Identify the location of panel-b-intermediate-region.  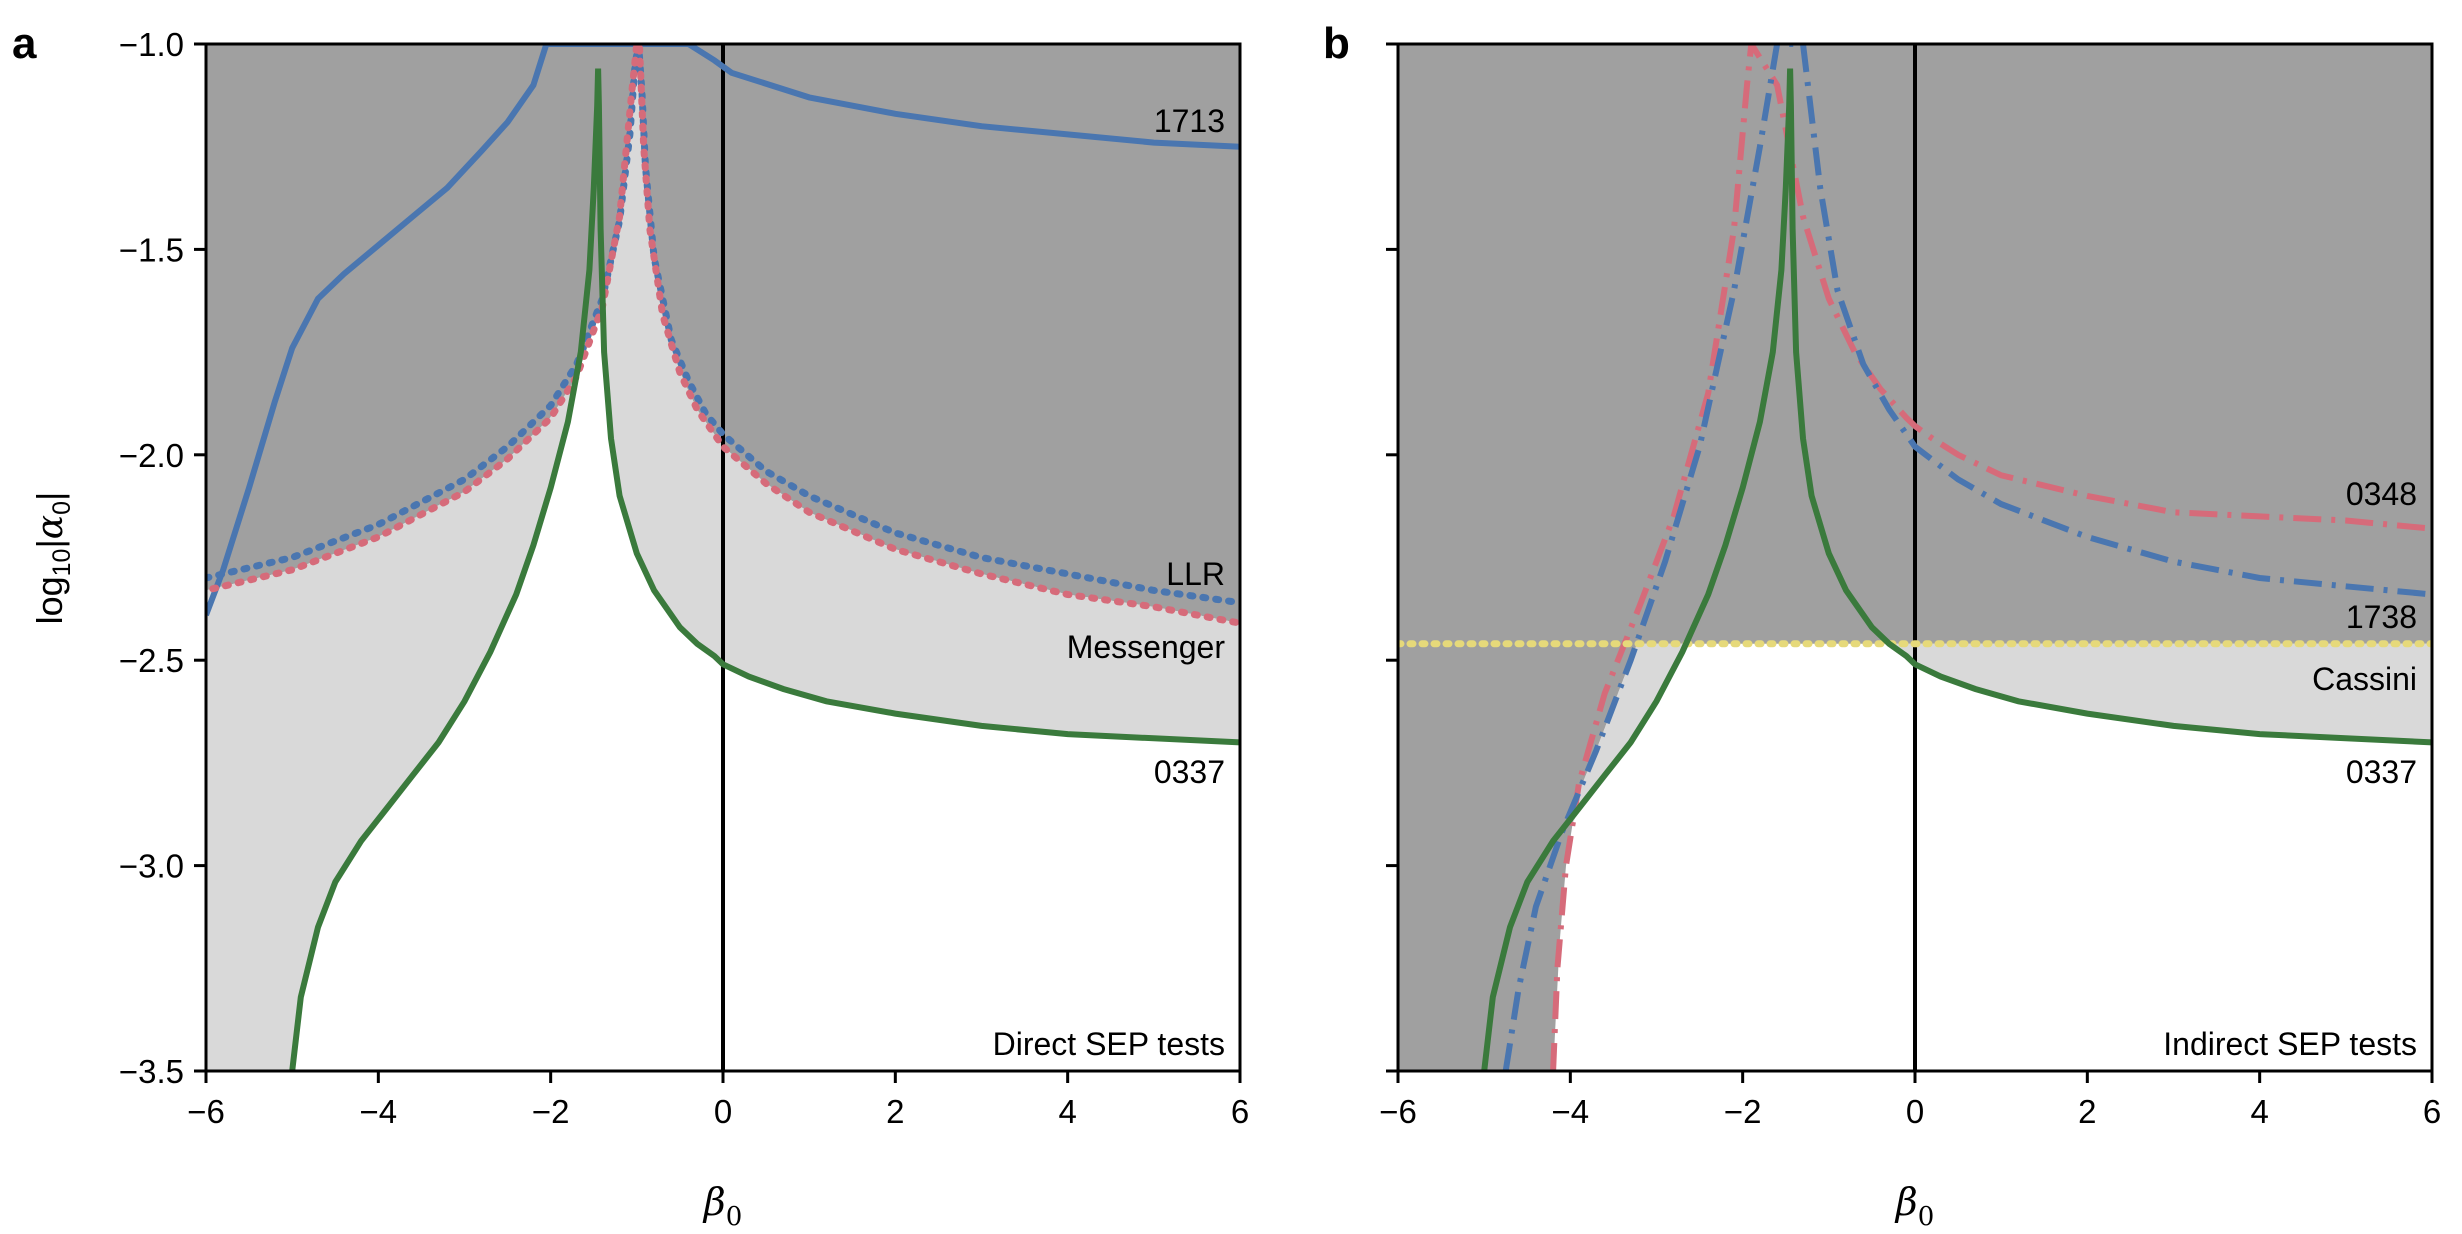
(1992, 857).